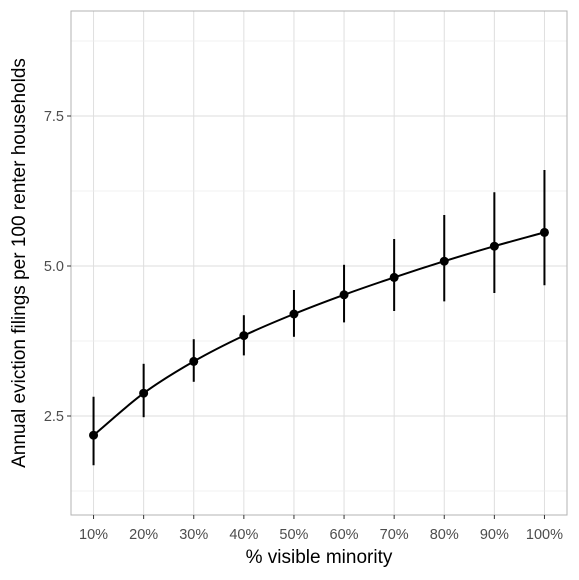 The height and width of the screenshot is (580, 579). Describe the element at coordinates (54, 117) in the screenshot. I see `y-tick-label: 7.5` at that location.